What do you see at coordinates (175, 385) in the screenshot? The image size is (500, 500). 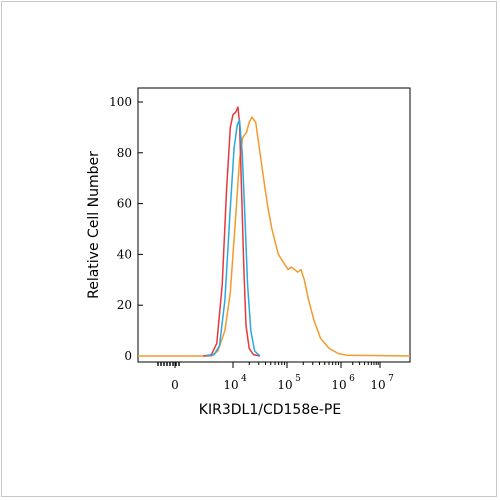 I see `x-tick-label-0: 0` at bounding box center [175, 385].